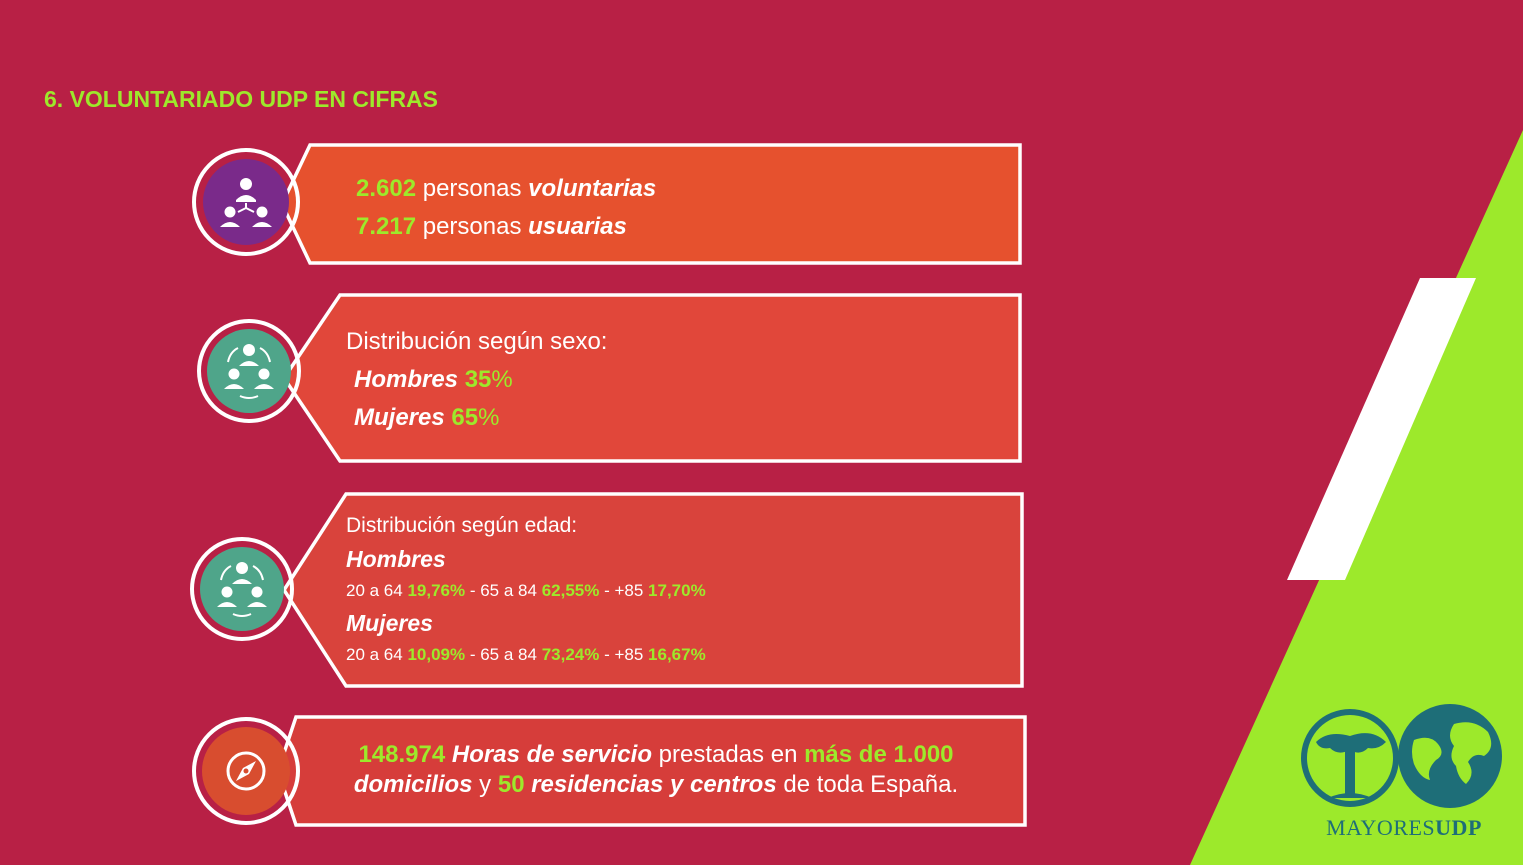  I want to click on volunteers-label: voluntarias, so click(592, 188).